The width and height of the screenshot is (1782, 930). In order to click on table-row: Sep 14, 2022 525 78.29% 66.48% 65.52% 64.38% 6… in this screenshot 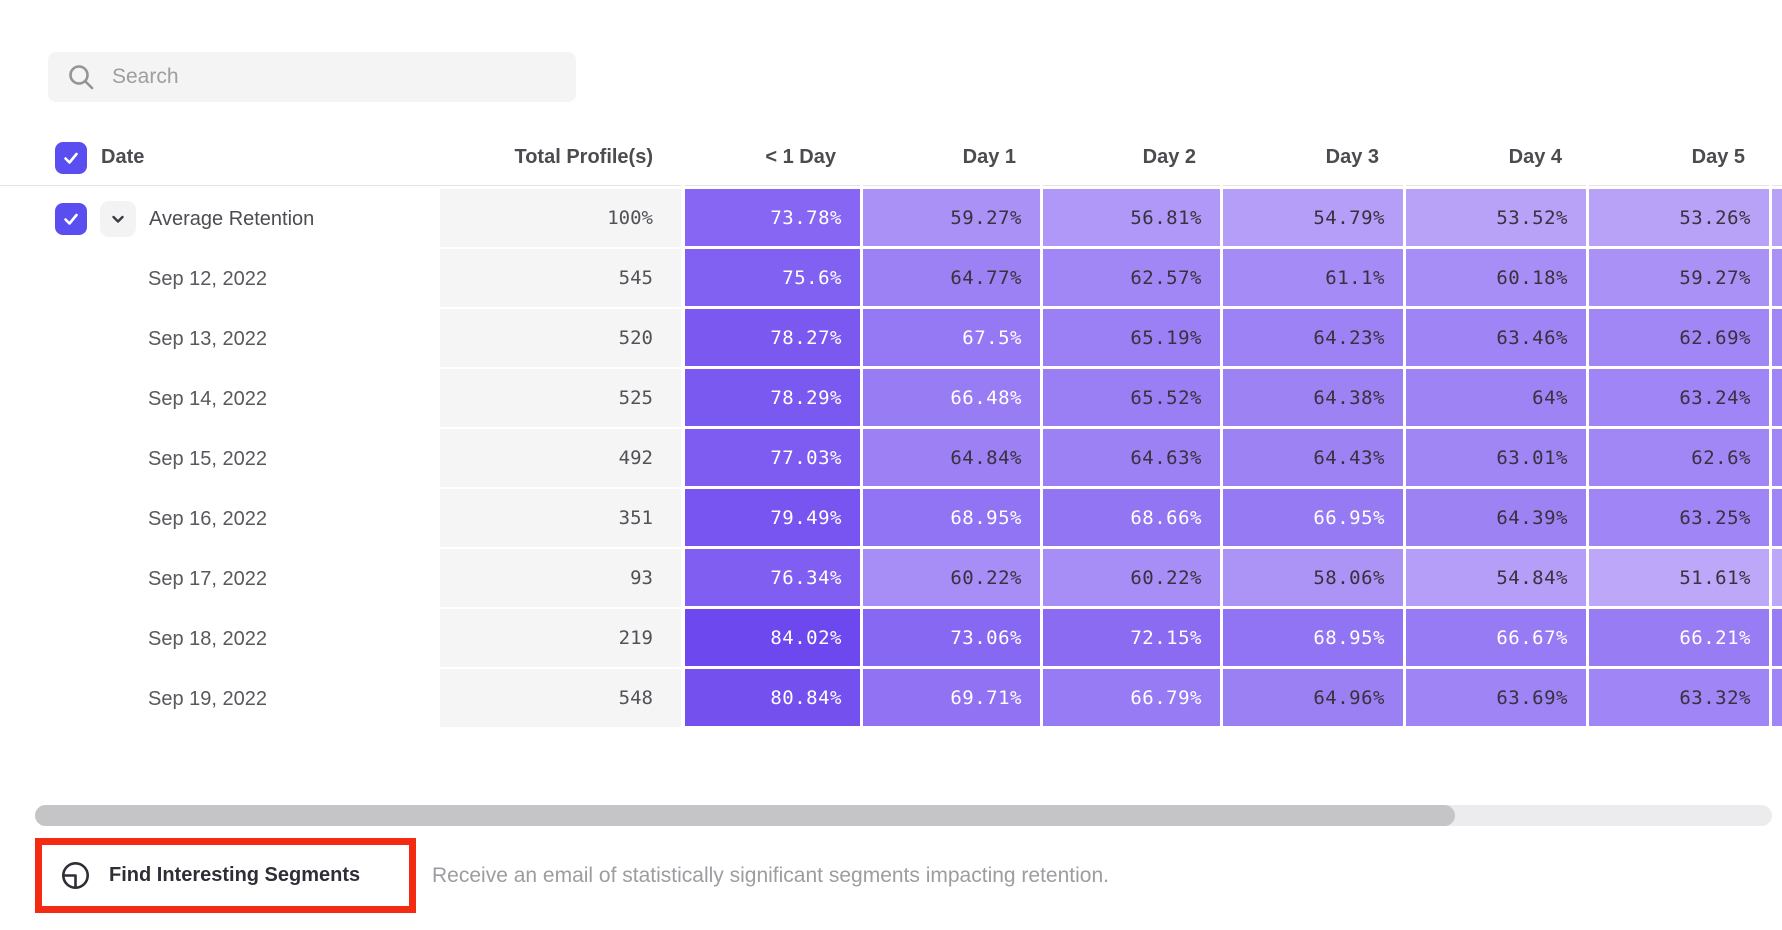, I will do `click(891, 399)`.